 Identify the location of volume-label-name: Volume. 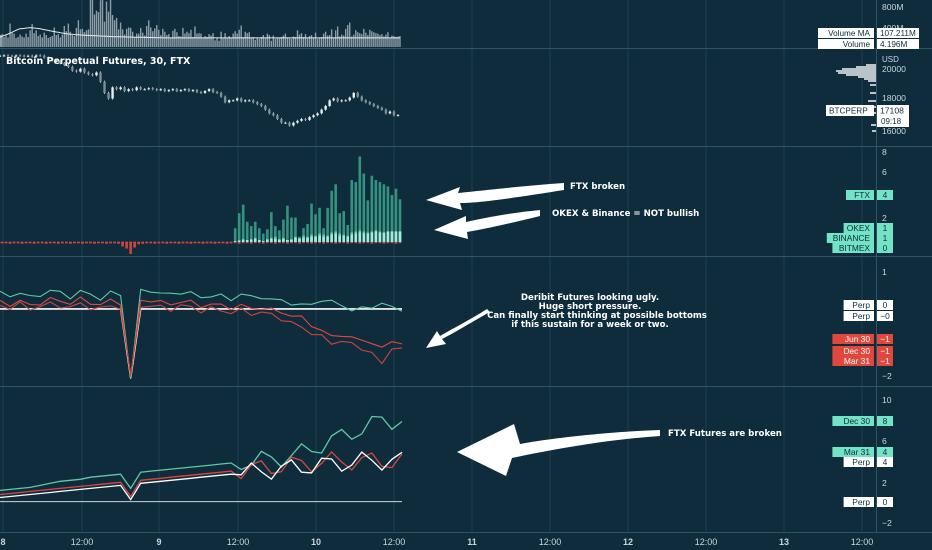
(857, 44).